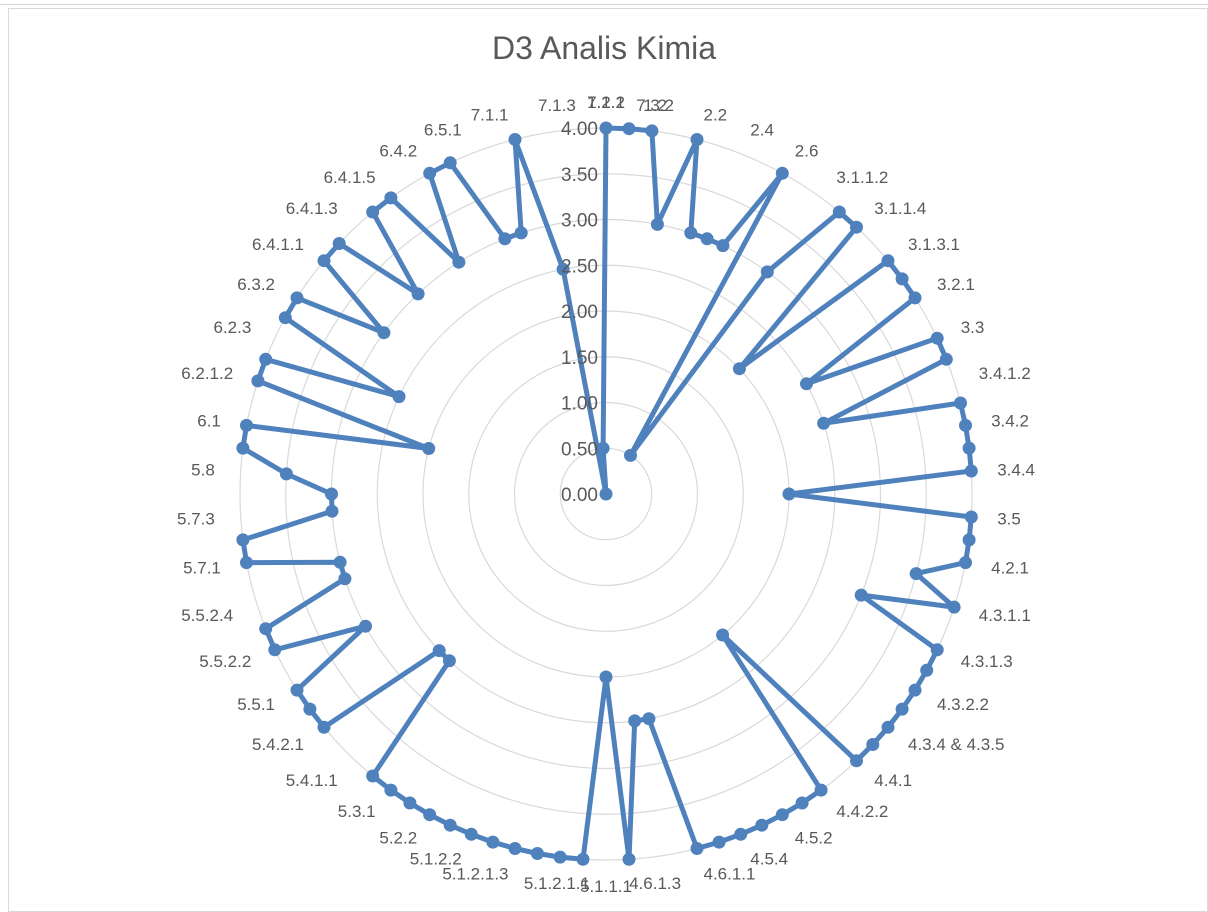  Describe the element at coordinates (963, 704) in the screenshot. I see `category-label: 4.3.2.2` at that location.